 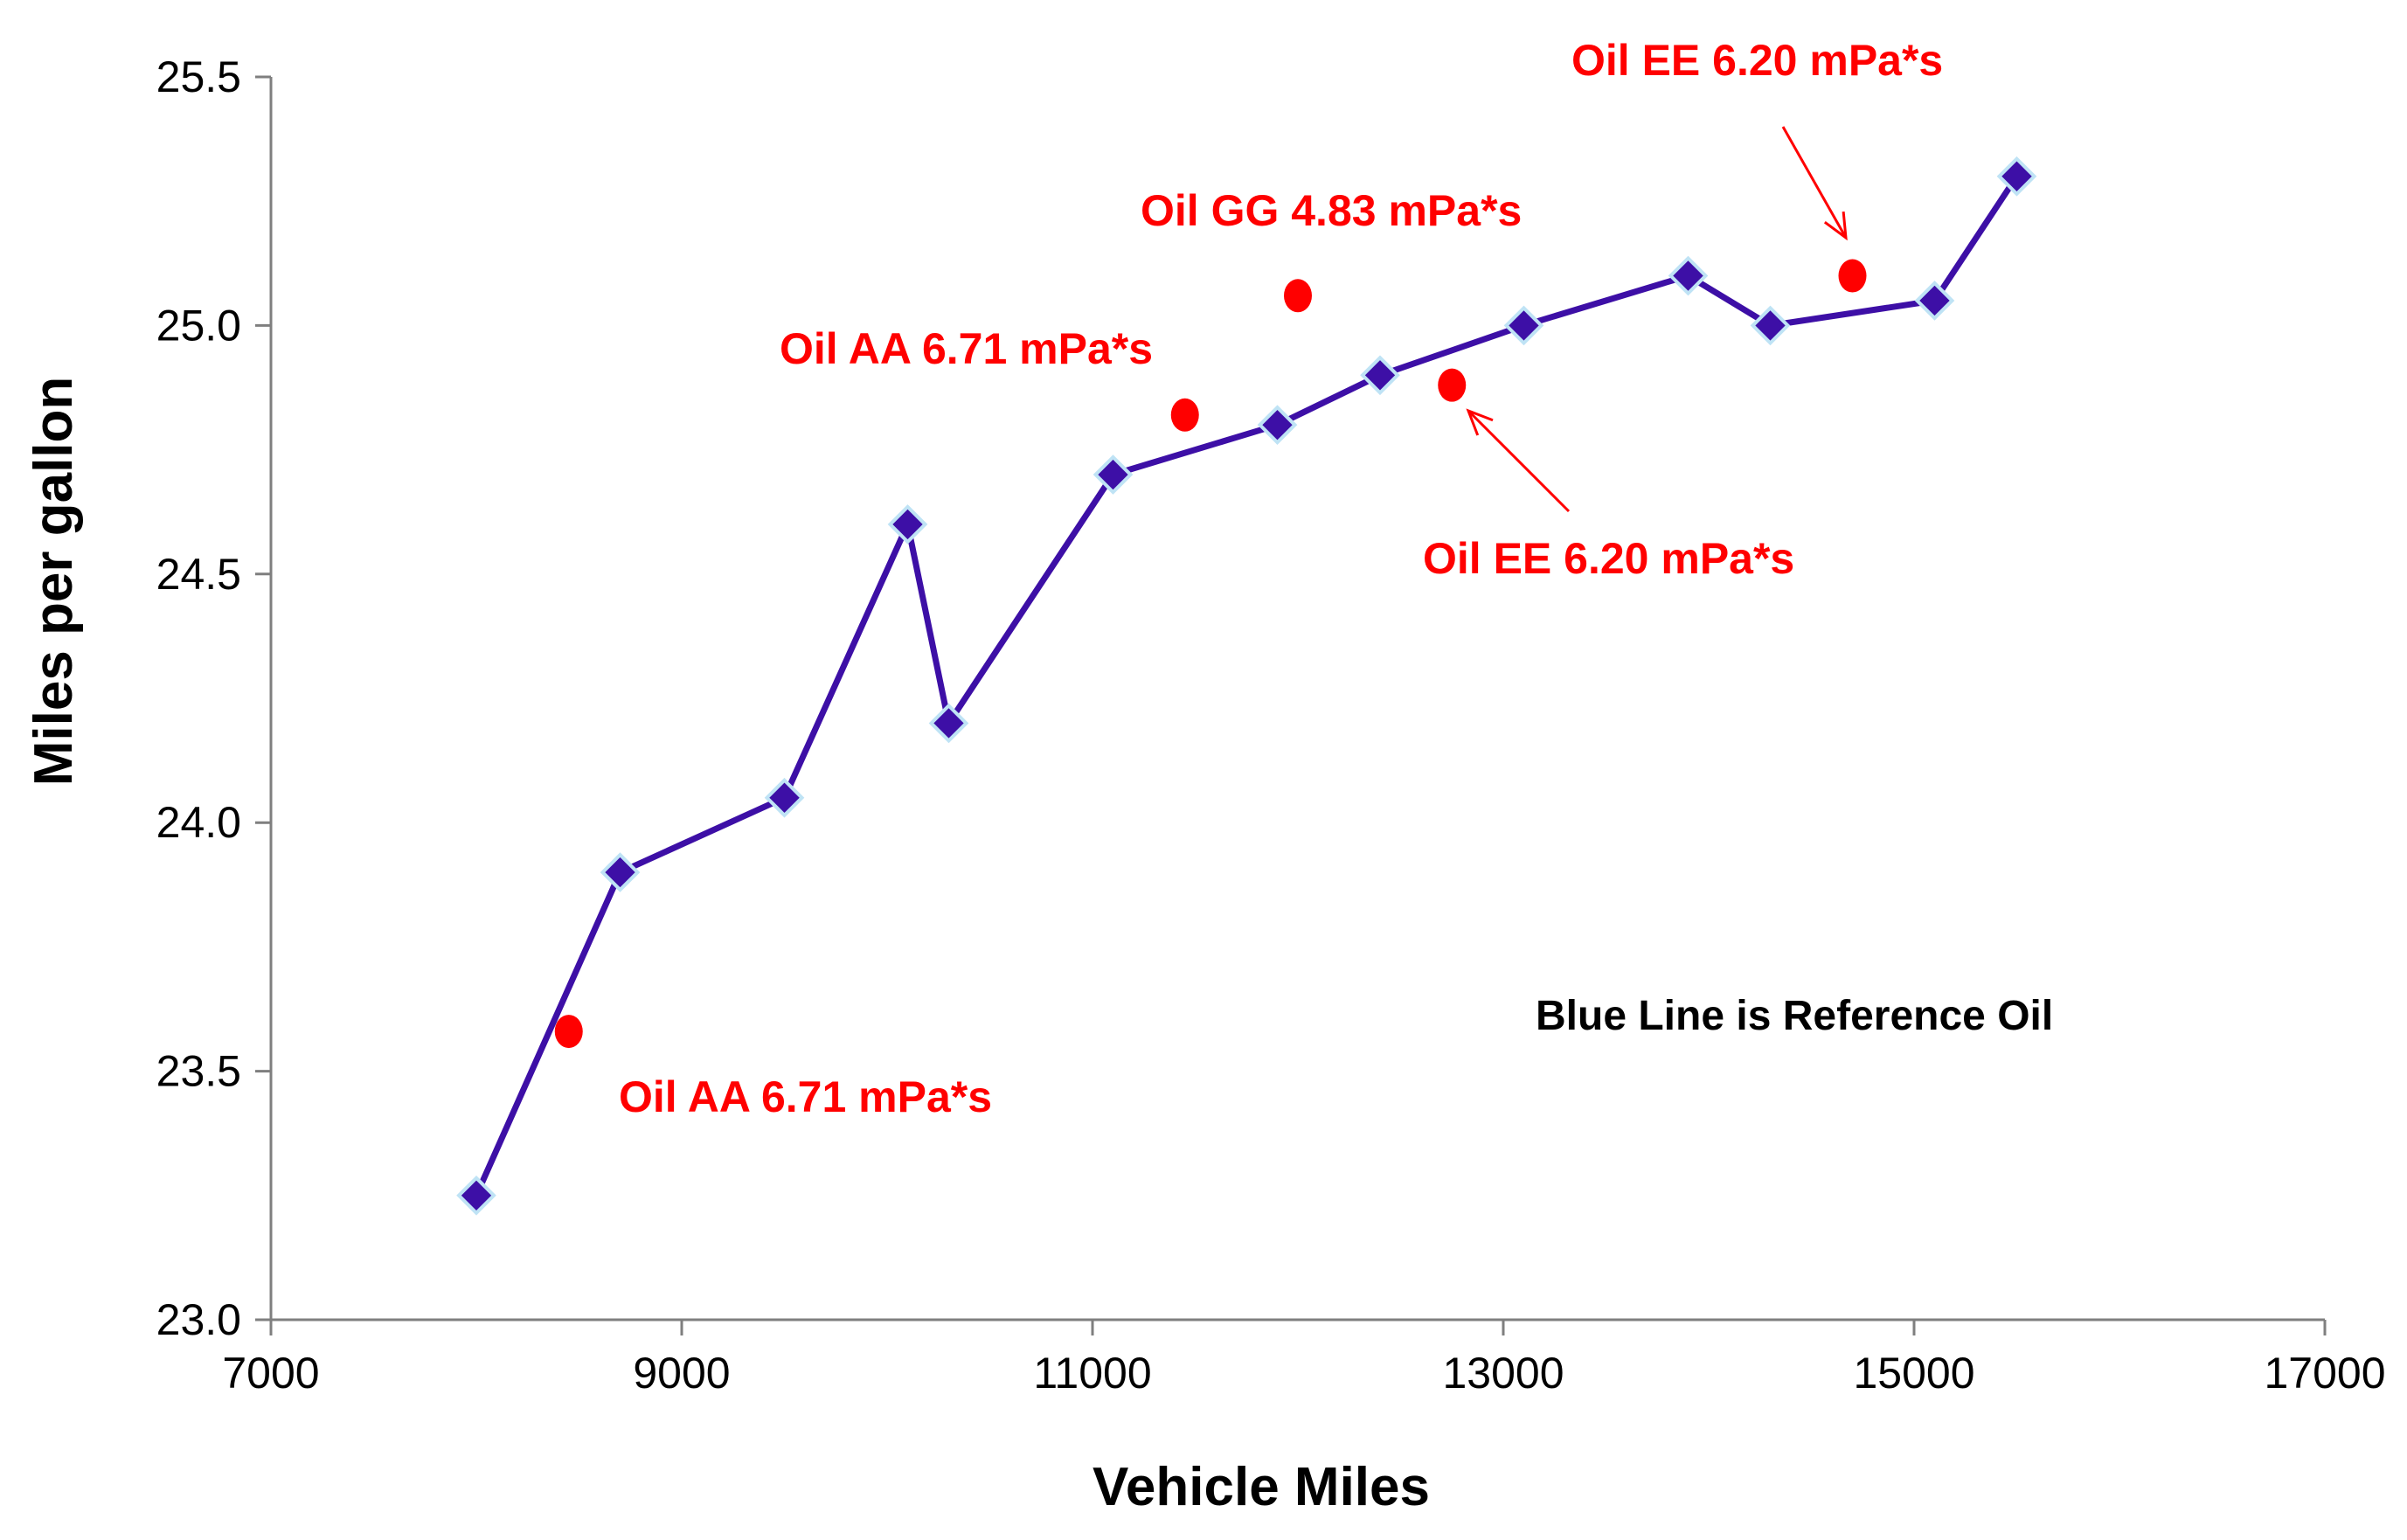 What do you see at coordinates (1503, 1373) in the screenshot?
I see `x-tick-label: 13000` at bounding box center [1503, 1373].